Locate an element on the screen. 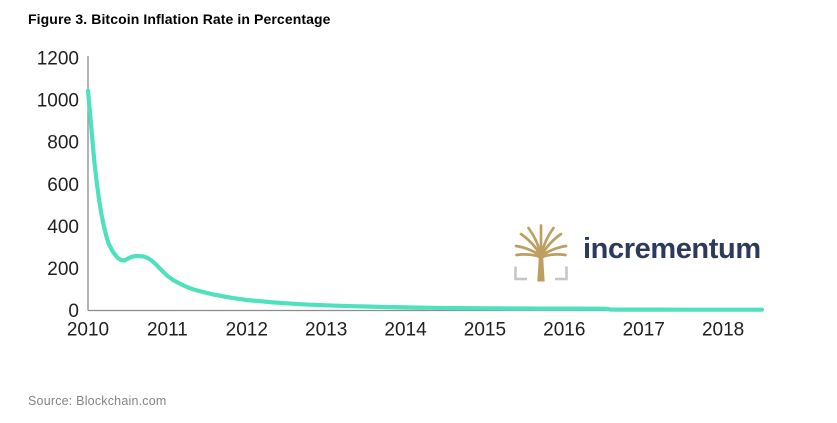 This screenshot has width=837, height=423. tree-trunk is located at coordinates (541, 267).